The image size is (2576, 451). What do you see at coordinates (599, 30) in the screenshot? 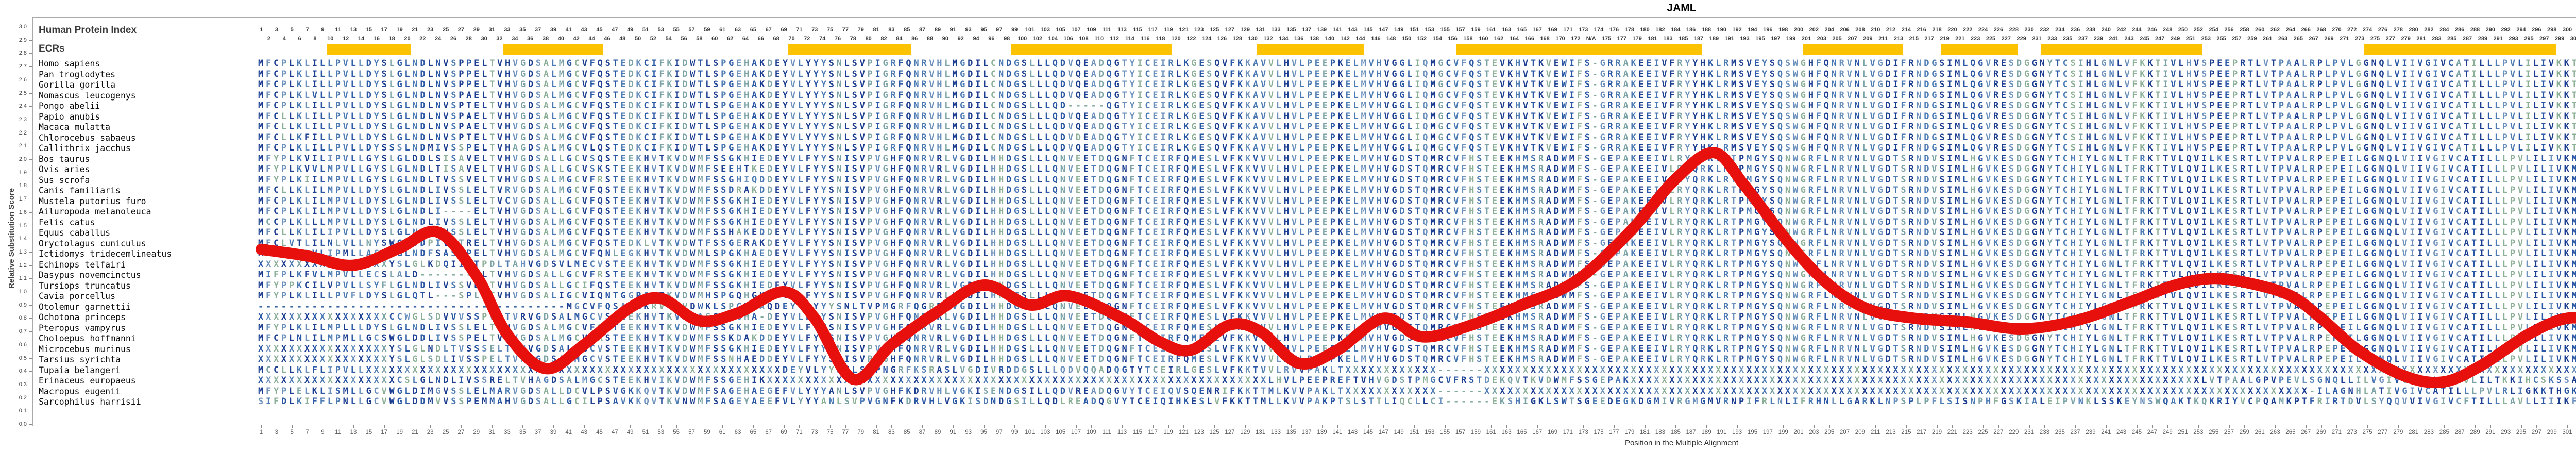
I see `human-index-number: 45` at bounding box center [599, 30].